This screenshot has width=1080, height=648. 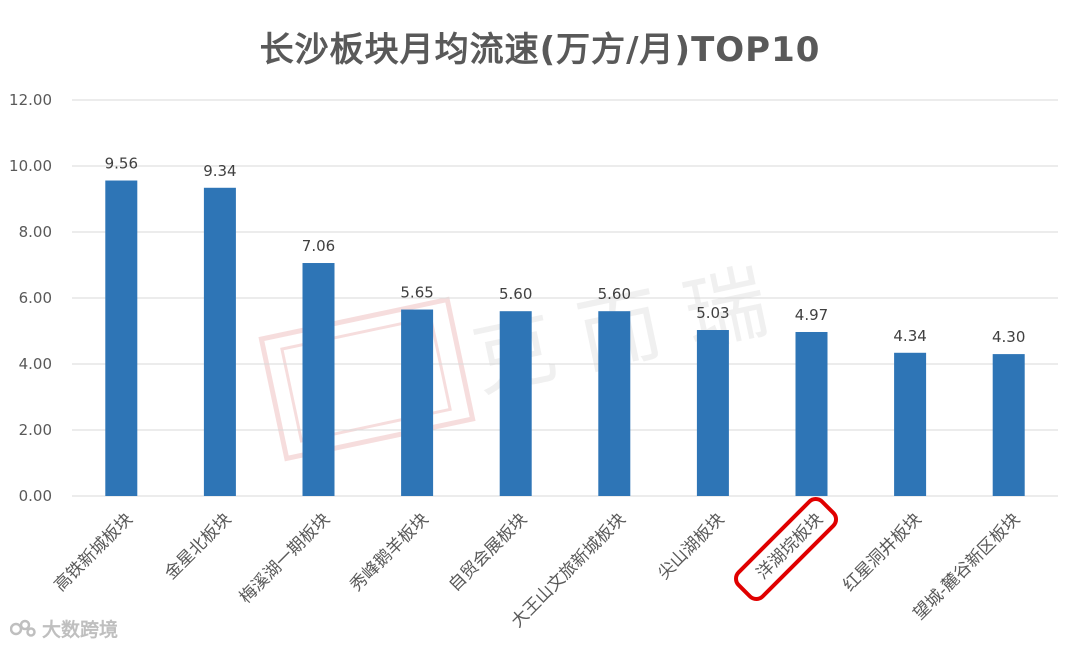 I want to click on y-tick-label: 10.00, so click(x=30, y=166).